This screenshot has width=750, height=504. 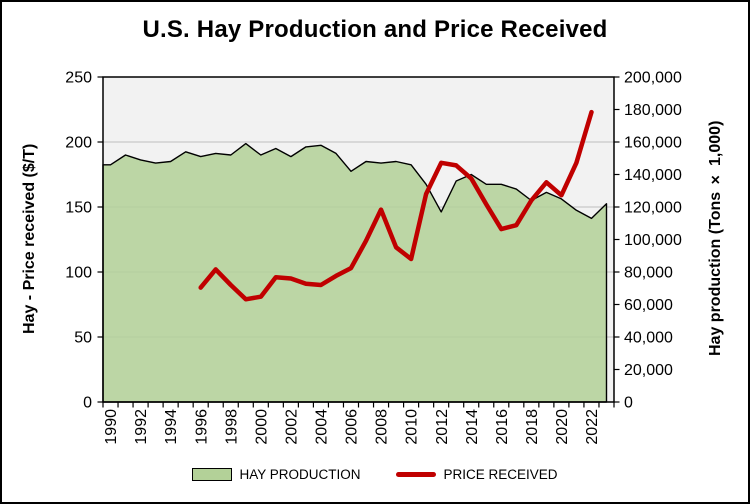 What do you see at coordinates (300, 474) in the screenshot?
I see `legend-label-hay-production: HAY PRODUCTION` at bounding box center [300, 474].